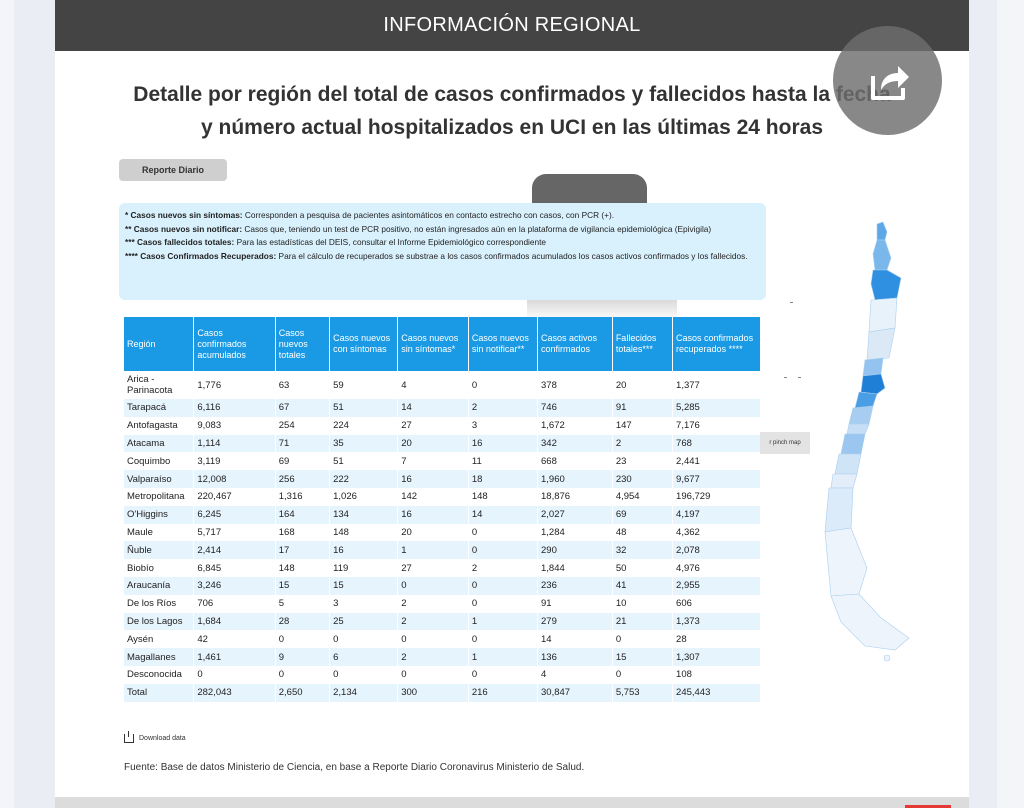 This screenshot has height=808, width=1024. I want to click on table-cell: 2,027, so click(575, 514).